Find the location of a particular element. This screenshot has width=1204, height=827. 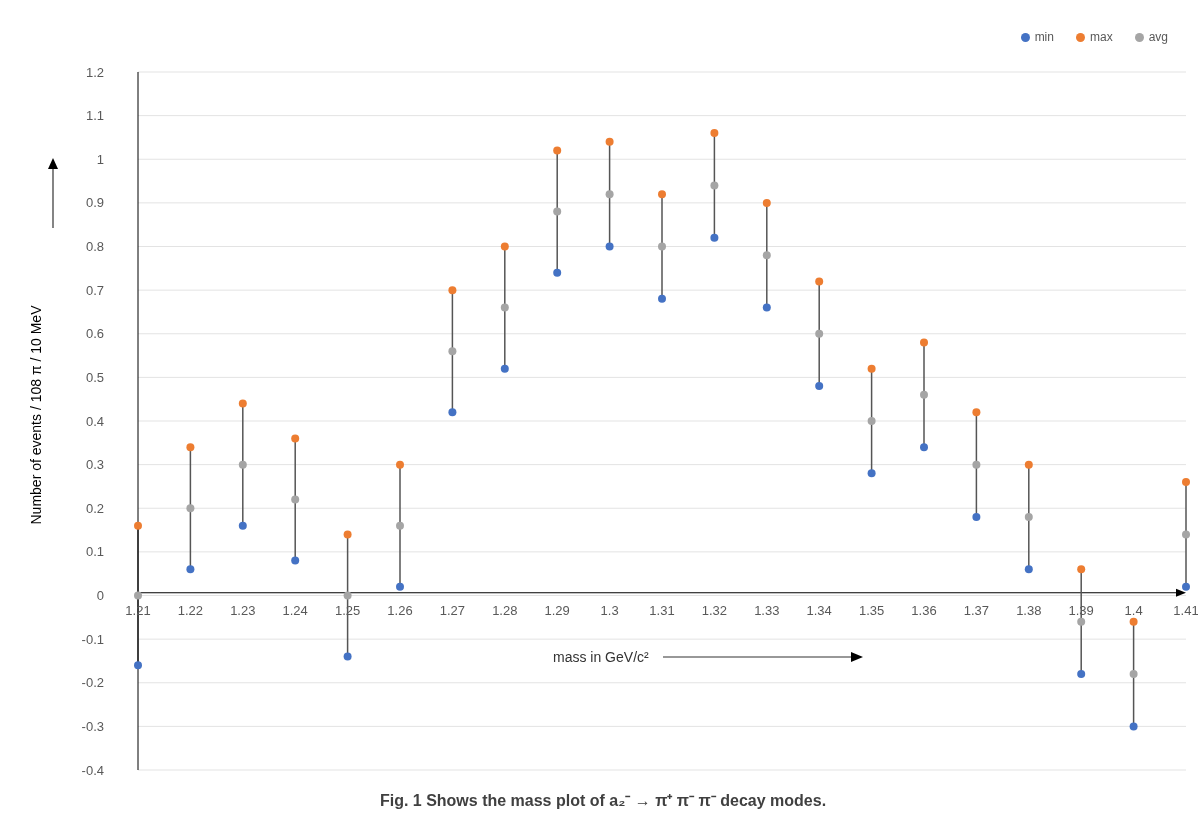

legend-label: avg is located at coordinates (1157, 37).